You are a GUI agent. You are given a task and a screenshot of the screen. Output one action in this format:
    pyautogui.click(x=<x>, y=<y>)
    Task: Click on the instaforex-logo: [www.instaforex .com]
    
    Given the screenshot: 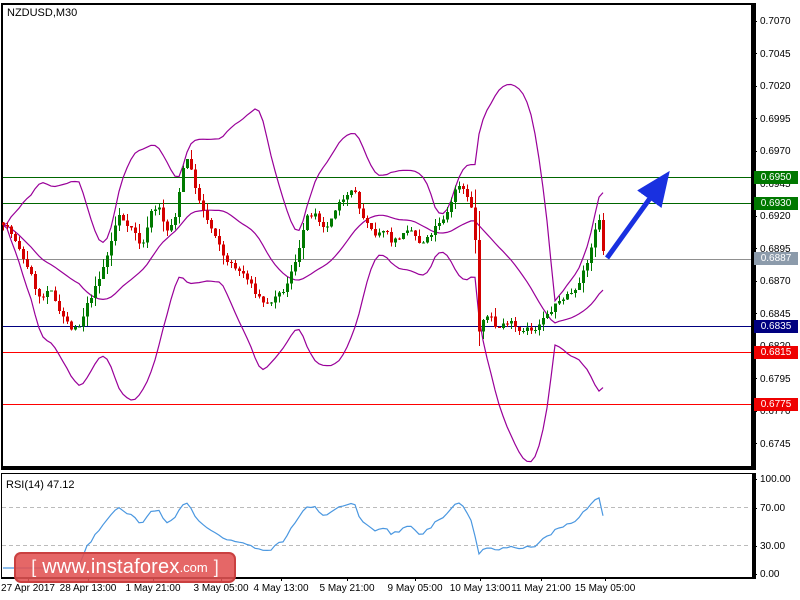 What is the action you would take?
    pyautogui.click(x=125, y=567)
    